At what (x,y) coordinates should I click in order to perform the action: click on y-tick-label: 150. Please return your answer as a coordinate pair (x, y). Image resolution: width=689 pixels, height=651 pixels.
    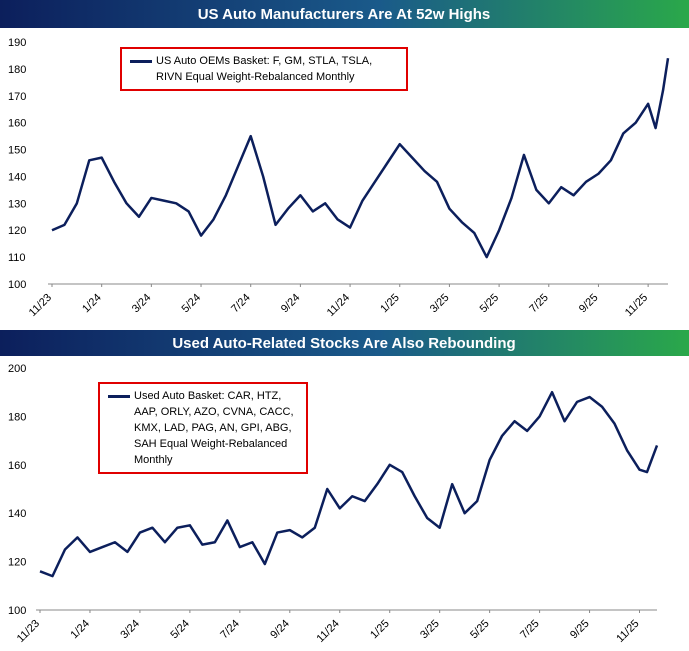
    Looking at the image, I should click on (17, 151).